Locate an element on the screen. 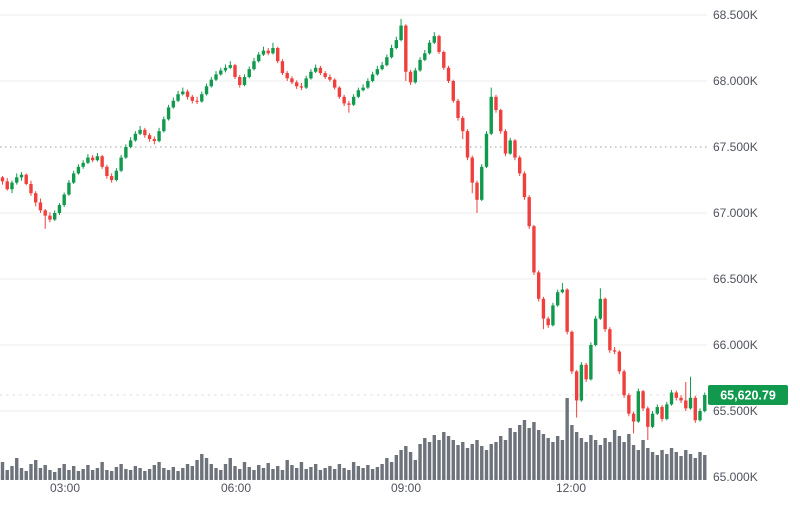 The height and width of the screenshot is (507, 800). y-axis-label: 66.500K is located at coordinates (735, 279).